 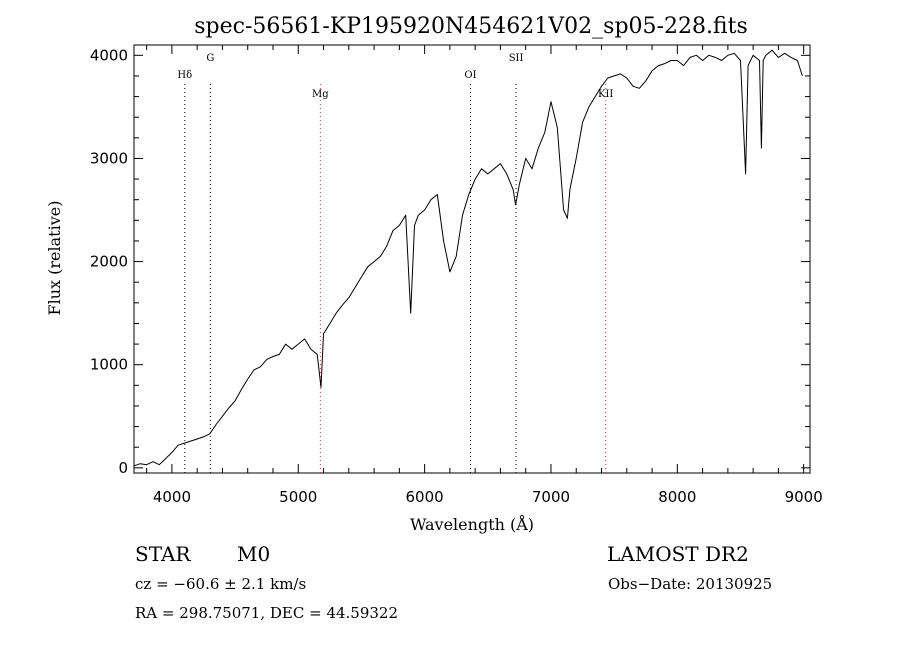 I want to click on x-tick-label: 8000, so click(x=677, y=497).